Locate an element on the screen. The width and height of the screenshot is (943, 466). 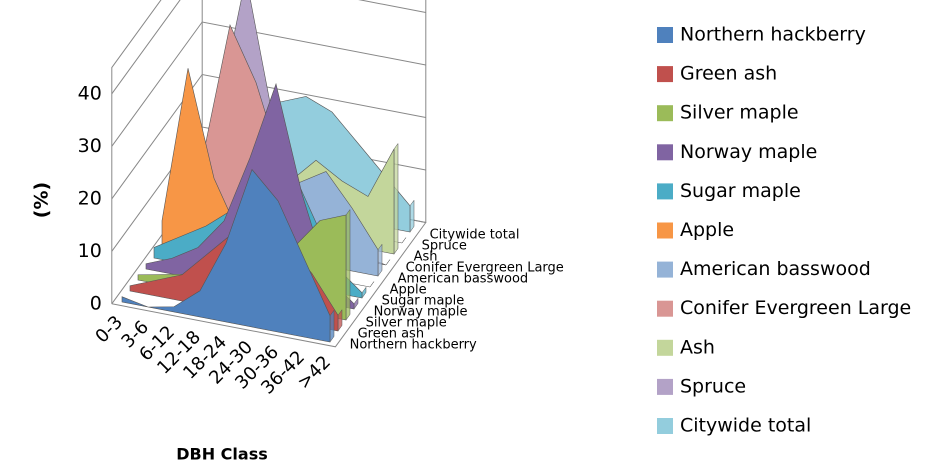
y-tick-label: 10 is located at coordinates (90, 251).